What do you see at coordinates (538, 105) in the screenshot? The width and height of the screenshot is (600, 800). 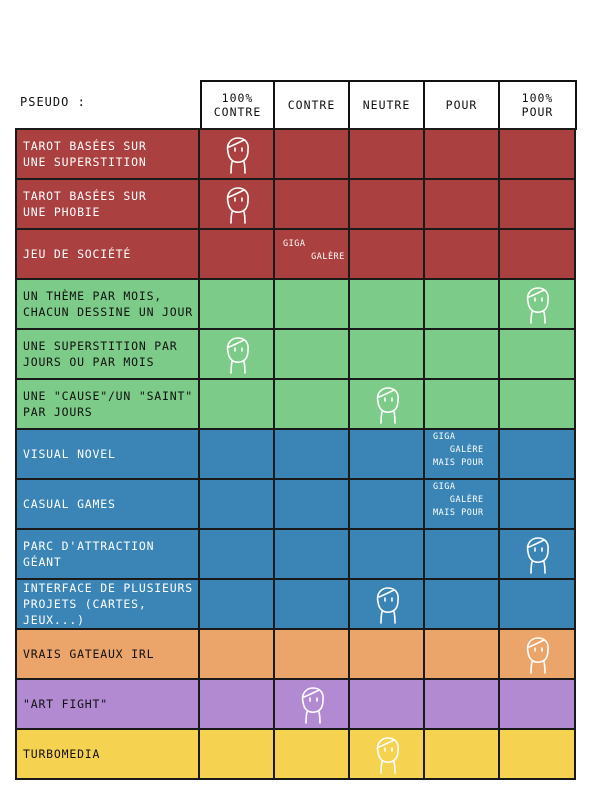 I see `column-header-4: 100% POUR` at bounding box center [538, 105].